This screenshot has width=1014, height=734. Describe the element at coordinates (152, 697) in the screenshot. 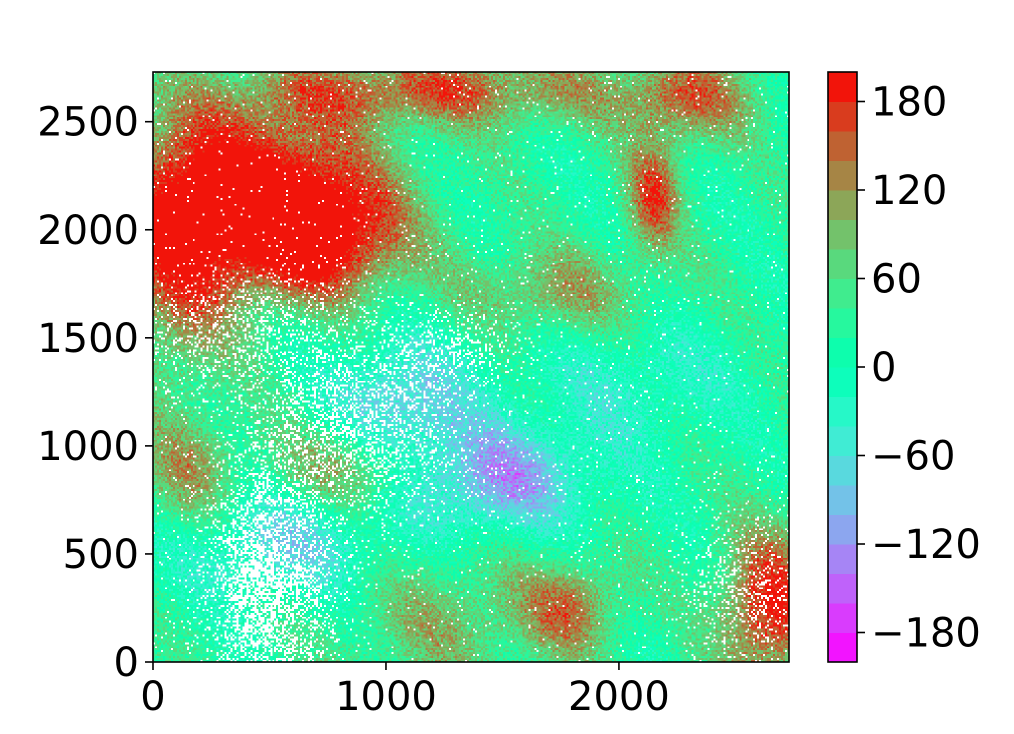

I see `x-tick-label: 0` at that location.